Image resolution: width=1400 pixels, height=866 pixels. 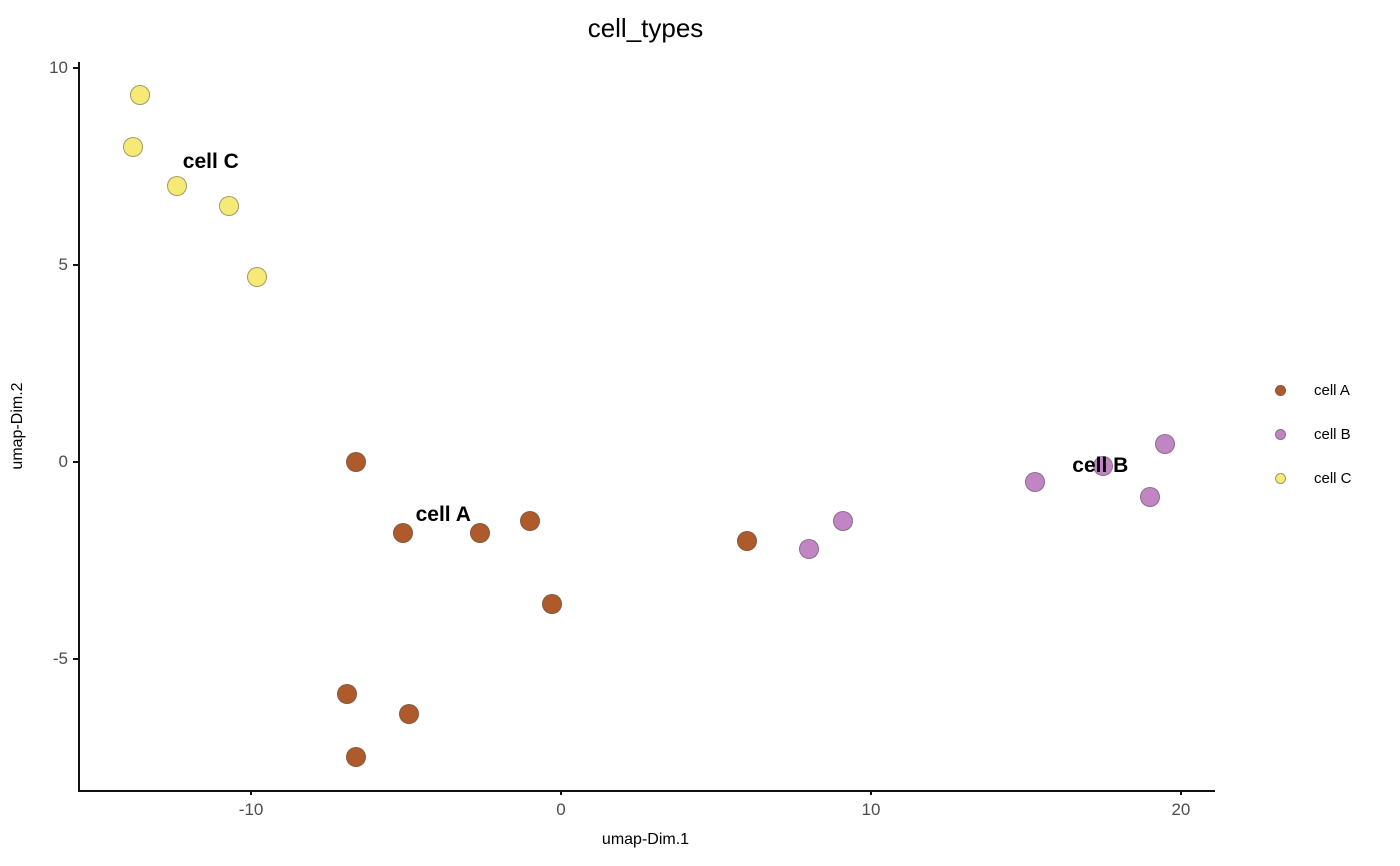 I want to click on x-tick-label: -10, so click(x=251, y=809).